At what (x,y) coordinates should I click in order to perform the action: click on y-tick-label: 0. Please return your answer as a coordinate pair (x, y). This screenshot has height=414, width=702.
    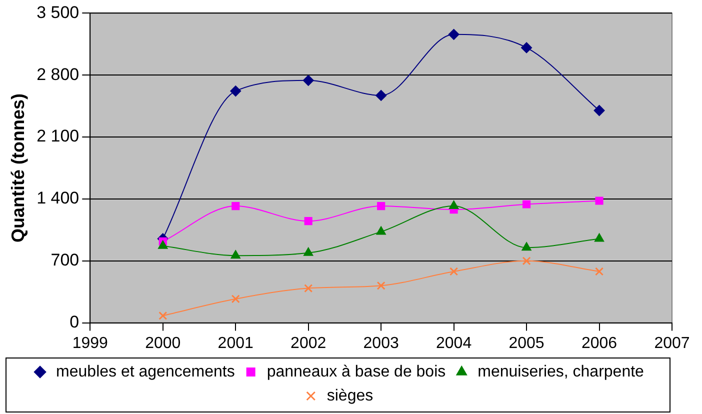
    Looking at the image, I should click on (75, 322).